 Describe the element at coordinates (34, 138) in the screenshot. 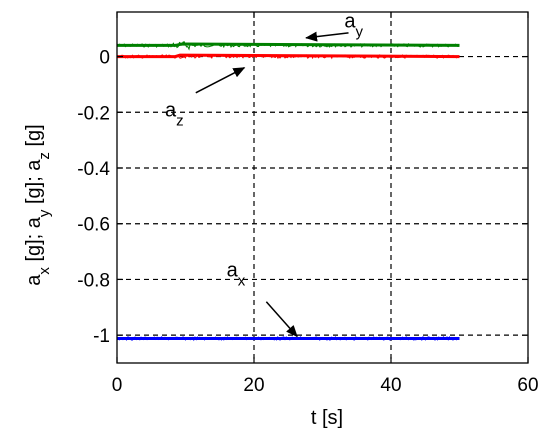

I see `y-label-unit: [g]` at that location.